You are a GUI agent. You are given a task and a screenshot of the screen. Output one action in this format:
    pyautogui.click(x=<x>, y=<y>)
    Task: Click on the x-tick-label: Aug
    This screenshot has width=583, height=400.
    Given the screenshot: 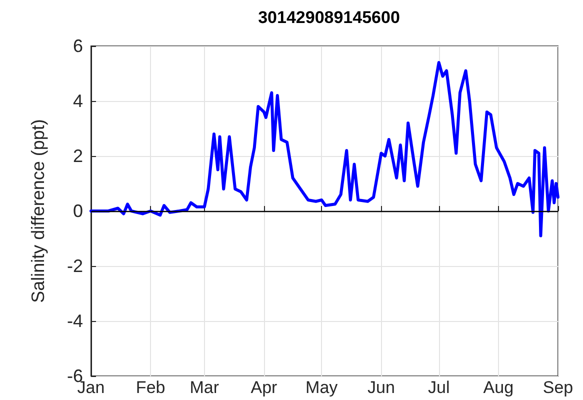 What is the action you would take?
    pyautogui.click(x=498, y=387)
    